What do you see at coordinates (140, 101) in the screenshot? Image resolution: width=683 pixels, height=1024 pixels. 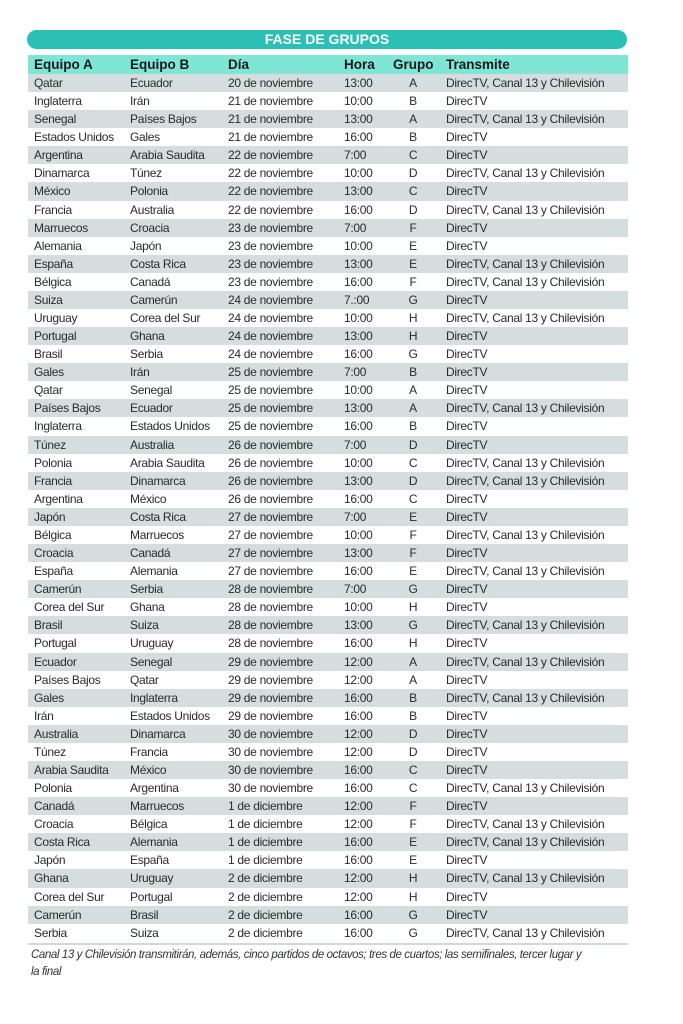 I see `cell-team-b: Irán` at bounding box center [140, 101].